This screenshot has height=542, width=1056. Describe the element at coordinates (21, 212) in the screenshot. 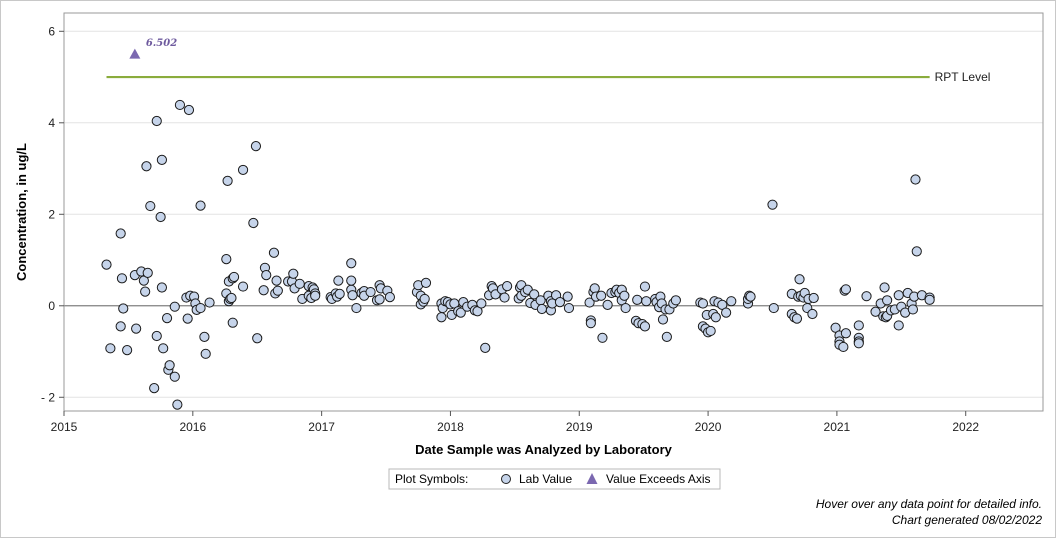

I see `y-axis-title: Concentration, in ug/L` at that location.